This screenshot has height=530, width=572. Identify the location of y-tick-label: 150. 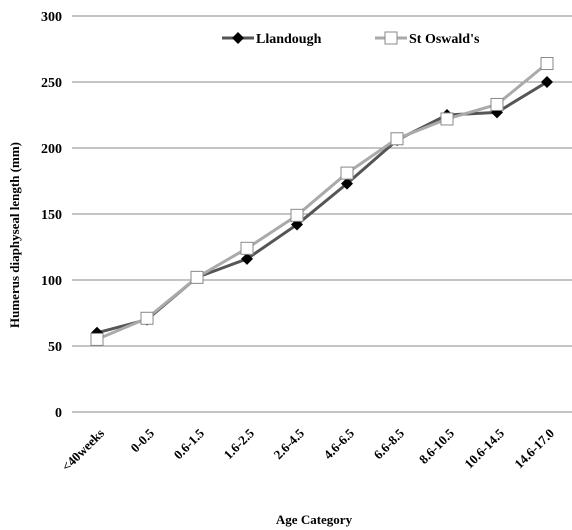
(51, 215).